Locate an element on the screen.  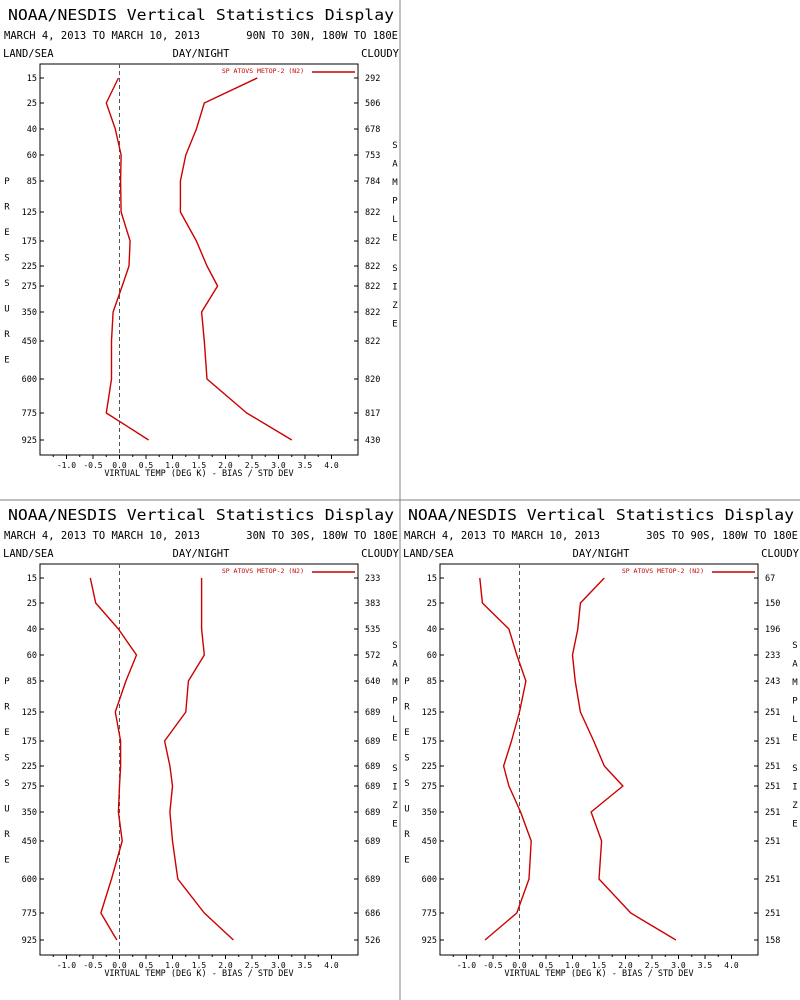
sample-size-label: 640 is located at coordinates (372, 682).